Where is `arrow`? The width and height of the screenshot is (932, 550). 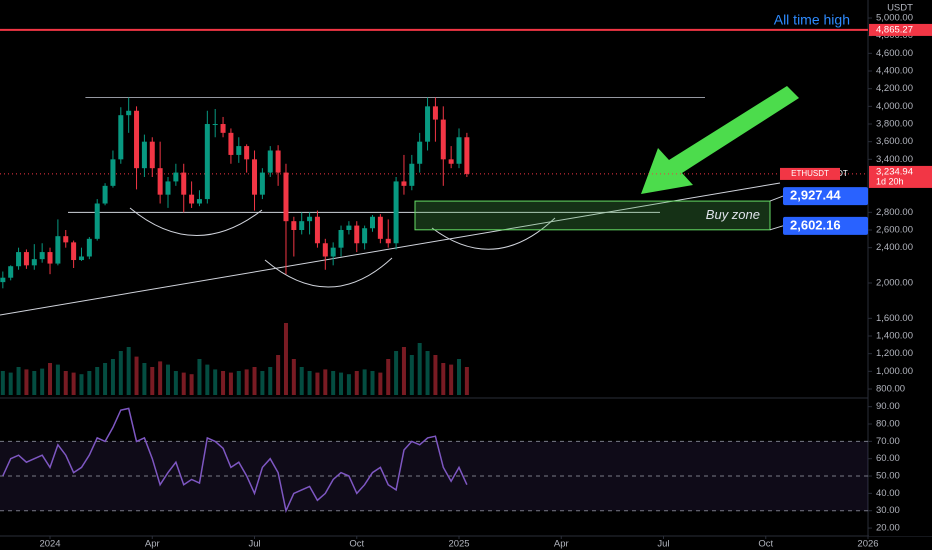
arrow is located at coordinates (720, 140).